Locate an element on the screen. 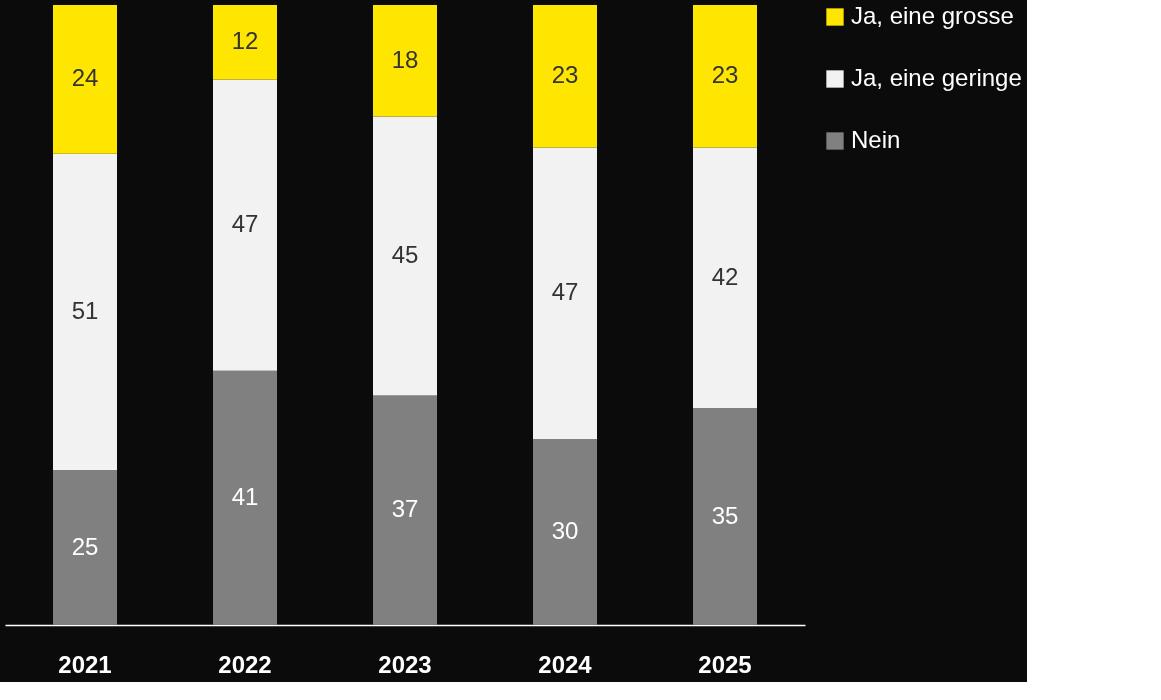 The width and height of the screenshot is (1161, 700). data-label: 35 is located at coordinates (725, 515).